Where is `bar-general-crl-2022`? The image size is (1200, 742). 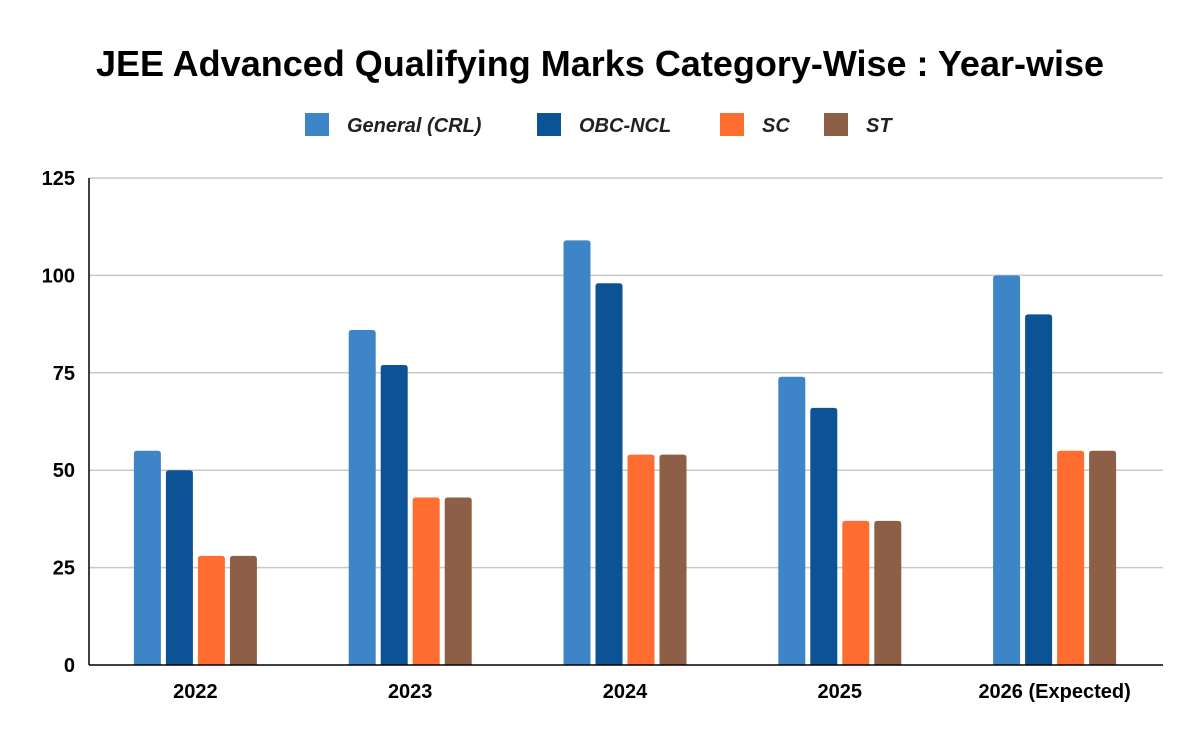 bar-general-crl-2022 is located at coordinates (147, 557).